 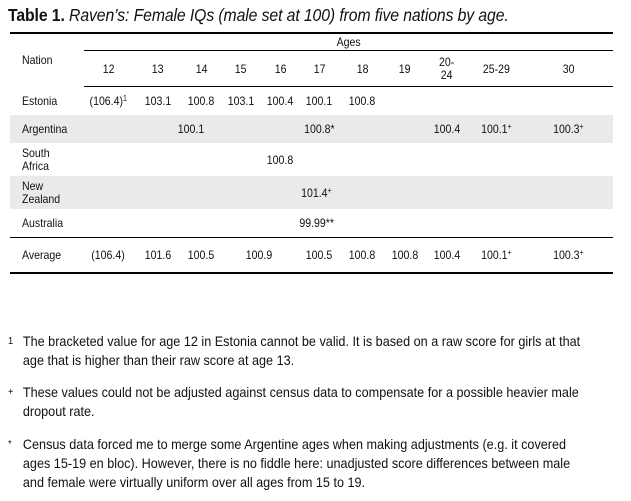 What do you see at coordinates (311, 159) in the screenshot?
I see `table-row-south-africa: South Africa 100.8` at bounding box center [311, 159].